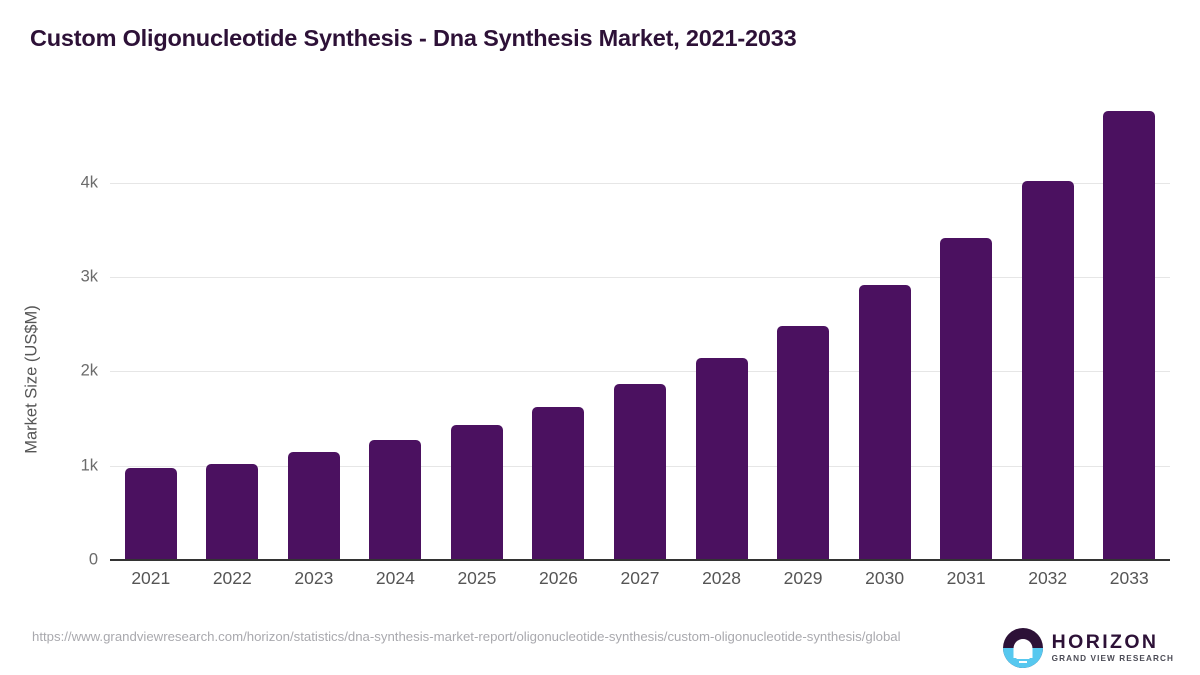 The image size is (1200, 675). I want to click on y-tick-label: 0, so click(93, 559).